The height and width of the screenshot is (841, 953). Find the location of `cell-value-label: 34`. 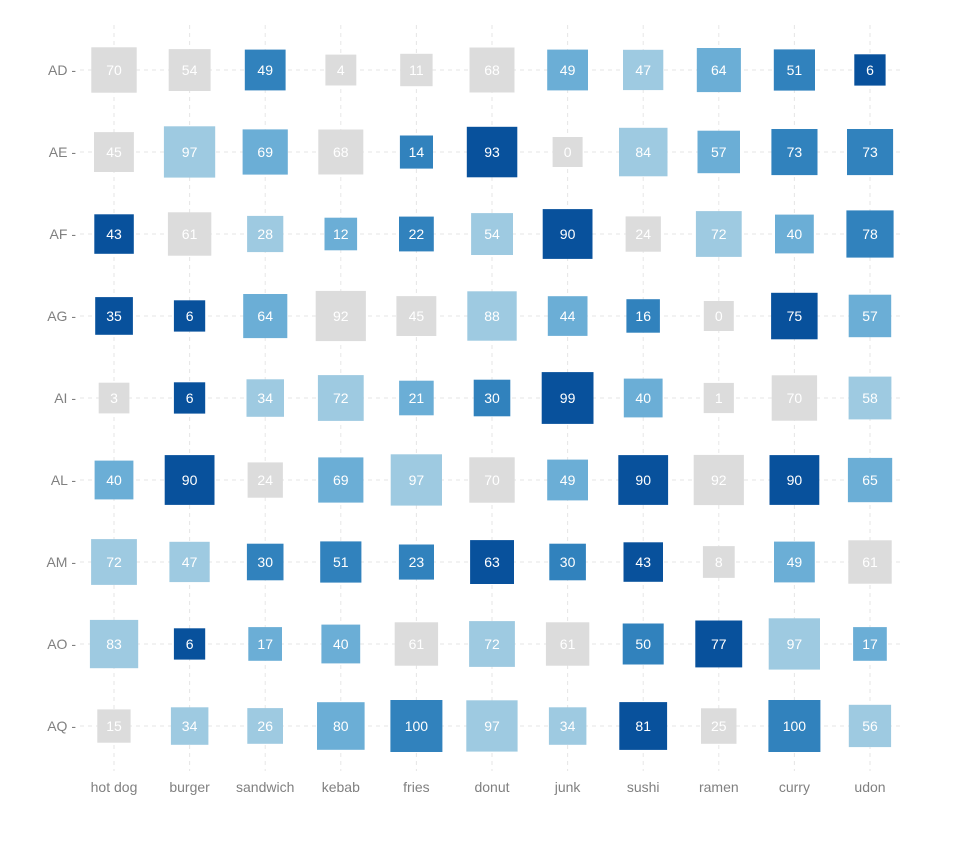

cell-value-label: 34 is located at coordinates (190, 726).